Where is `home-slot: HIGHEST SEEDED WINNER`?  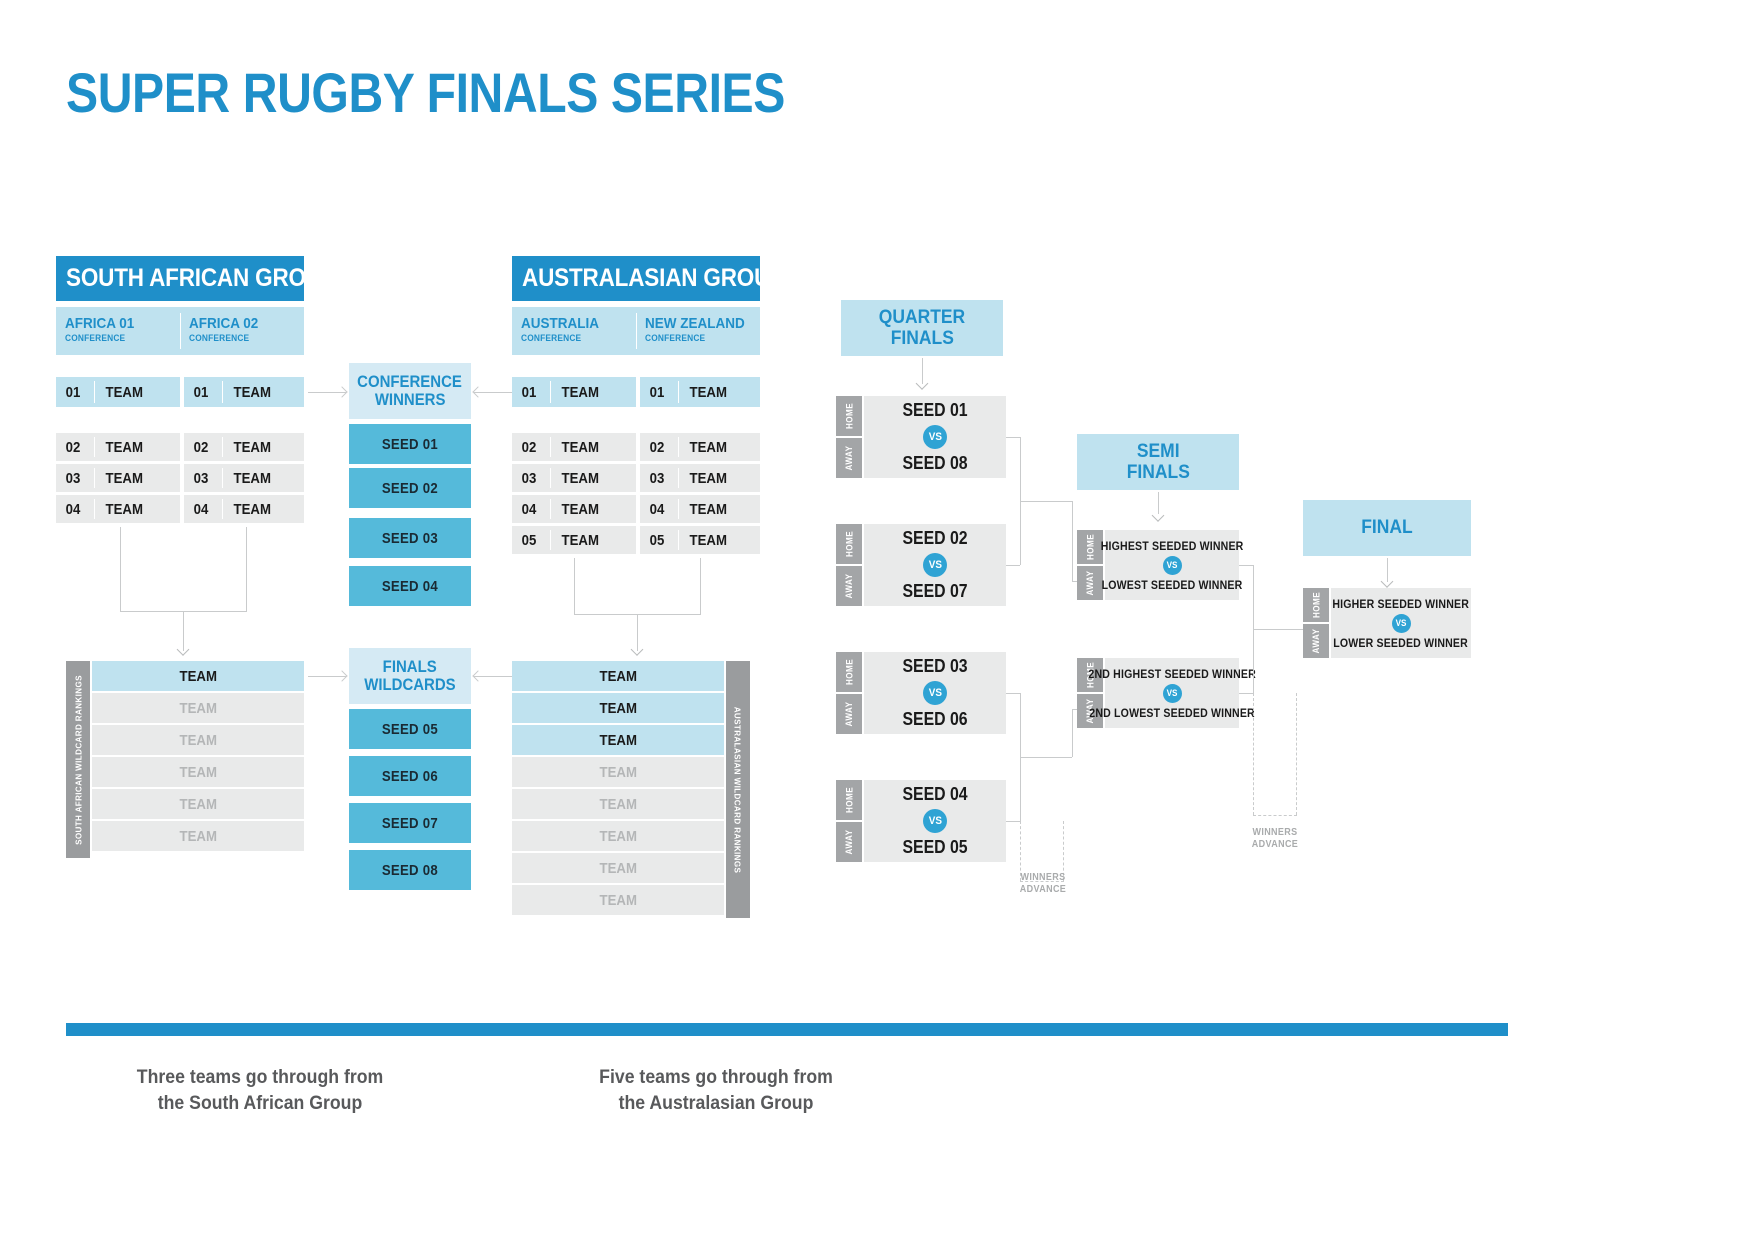 home-slot: HIGHEST SEEDED WINNER is located at coordinates (1172, 545).